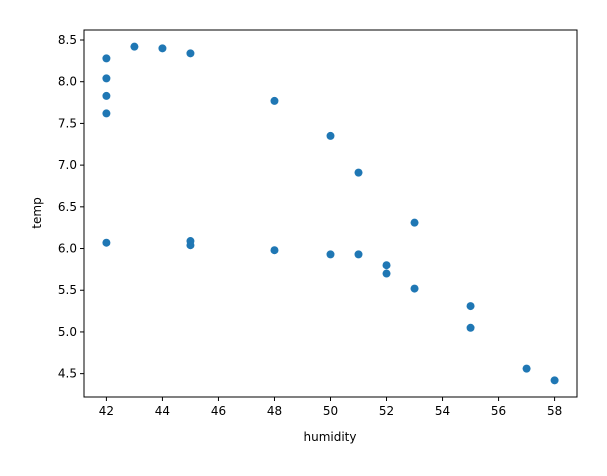 The width and height of the screenshot is (607, 476). I want to click on x-tick-label: 48, so click(274, 411).